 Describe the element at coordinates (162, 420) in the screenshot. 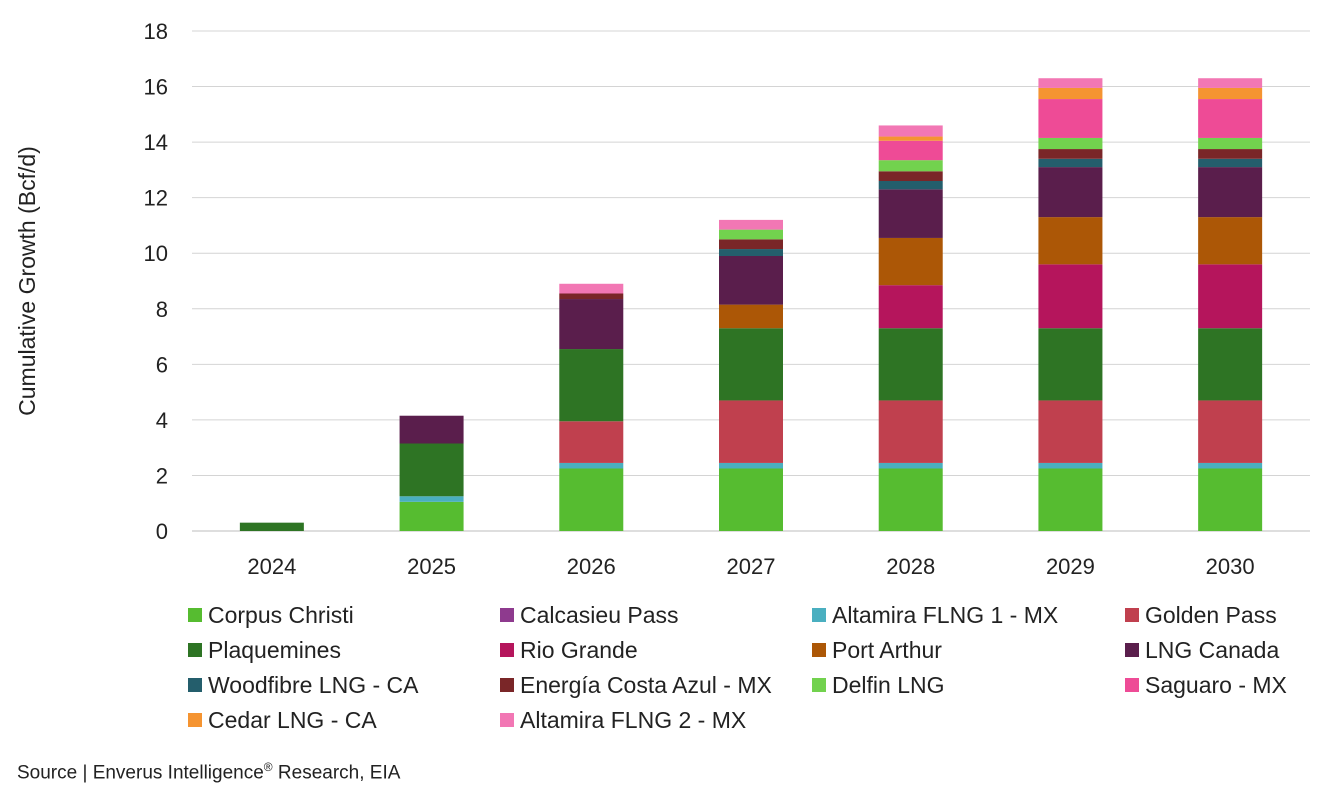

I see `y-tick-label: 4` at that location.